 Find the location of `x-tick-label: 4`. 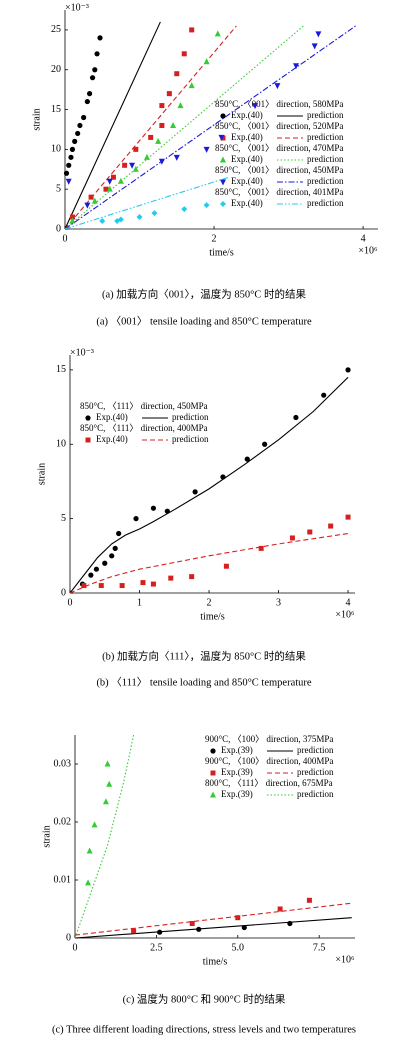

x-tick-label: 4 is located at coordinates (363, 238).